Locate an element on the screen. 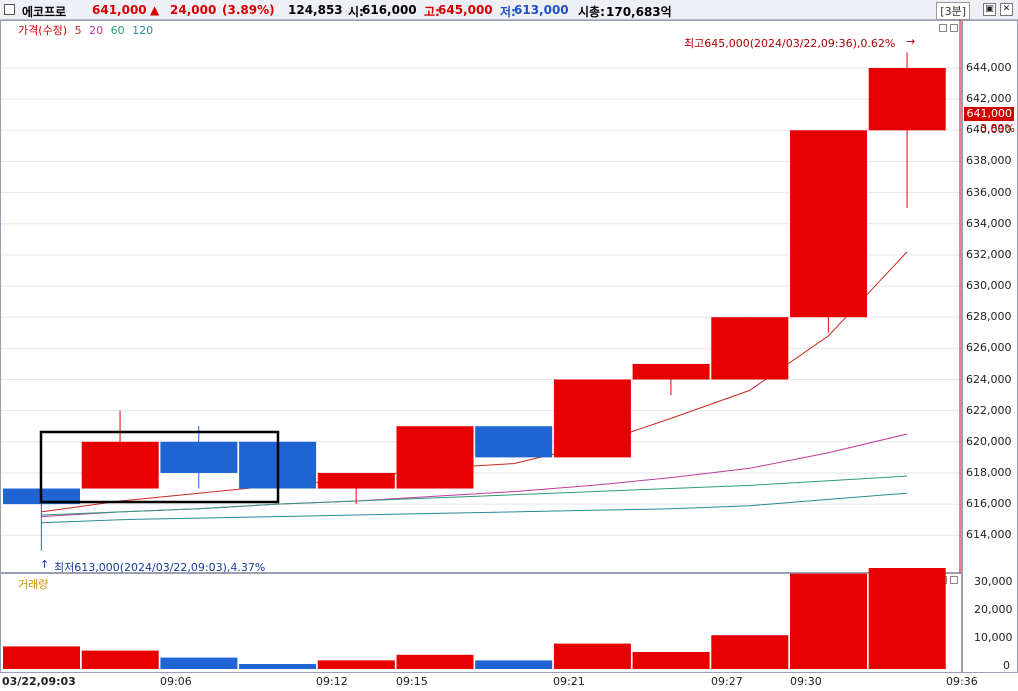 The image size is (1018, 691). y-tick-label: 624,000 is located at coordinates (989, 379).